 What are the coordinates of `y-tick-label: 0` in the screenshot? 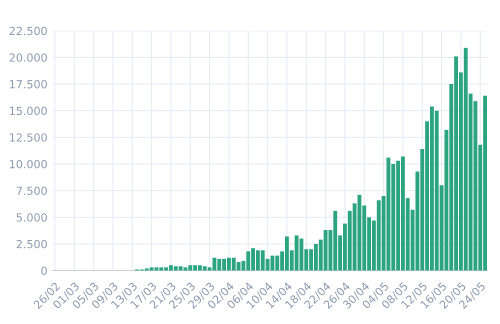 It's located at (44, 270).